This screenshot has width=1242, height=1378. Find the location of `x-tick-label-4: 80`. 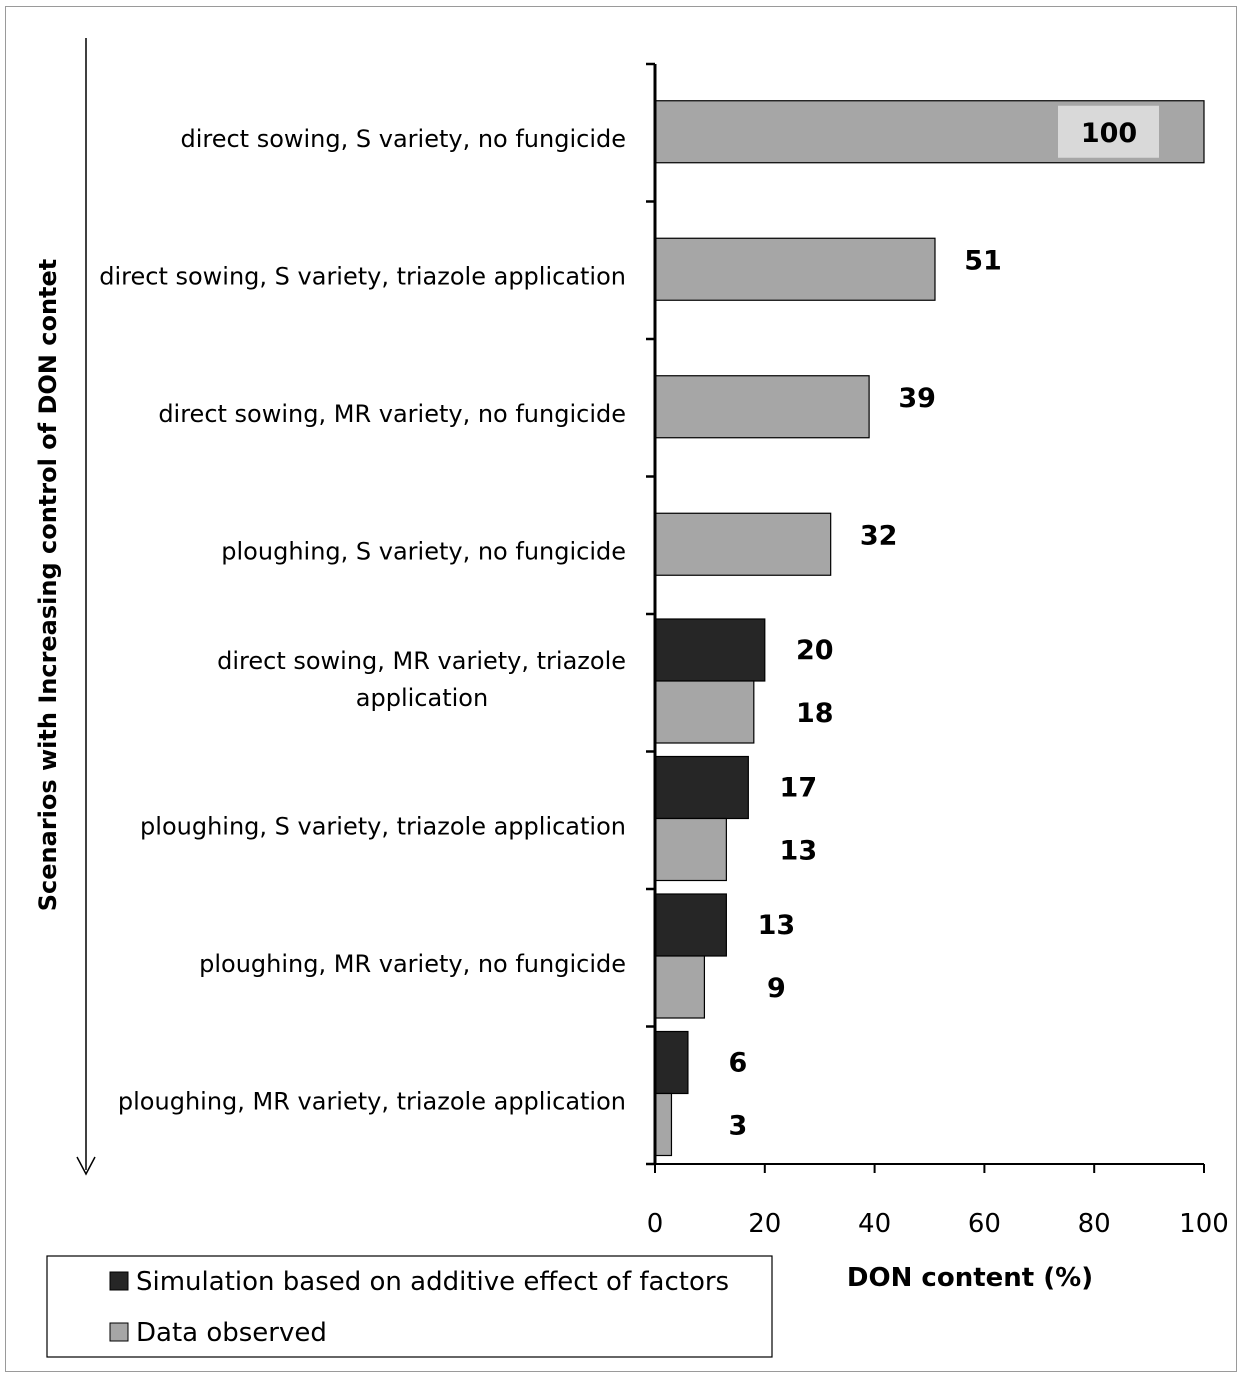

x-tick-label-4: 80 is located at coordinates (1094, 1224).